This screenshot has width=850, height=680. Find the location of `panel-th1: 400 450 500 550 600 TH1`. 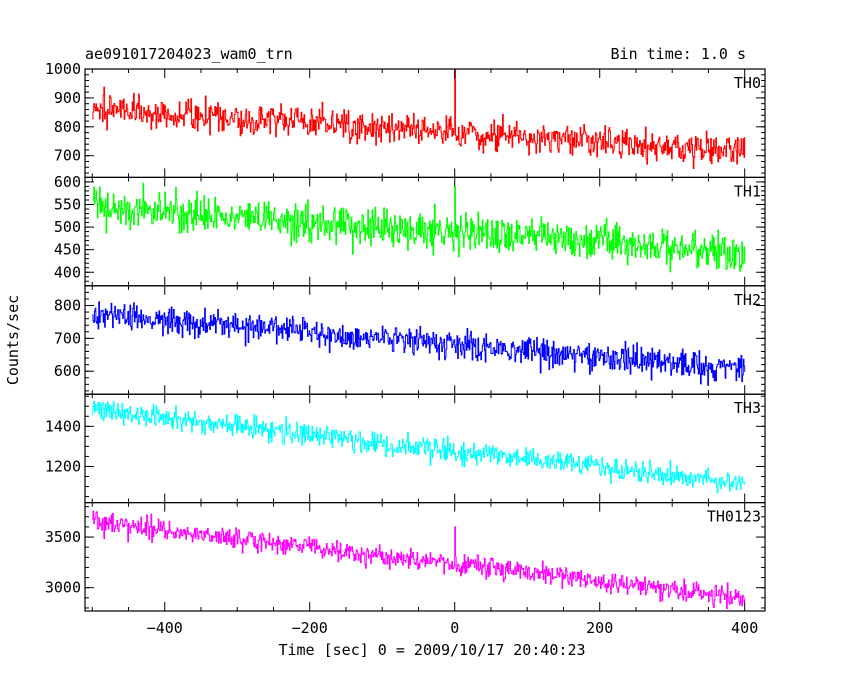

panel-th1: 400 450 500 550 600 TH1 is located at coordinates (410, 230).